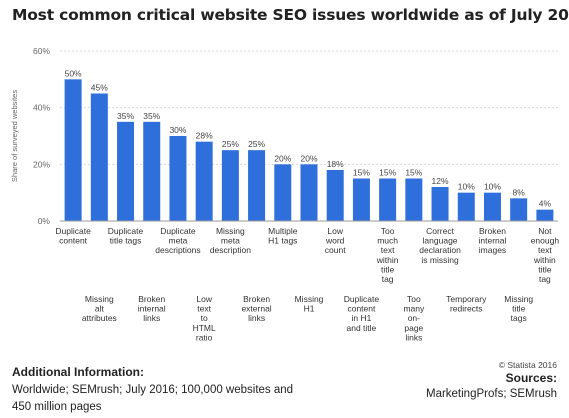 This screenshot has width=569, height=418. Describe the element at coordinates (545, 231) in the screenshot. I see `x-category-label-line: Not` at that location.